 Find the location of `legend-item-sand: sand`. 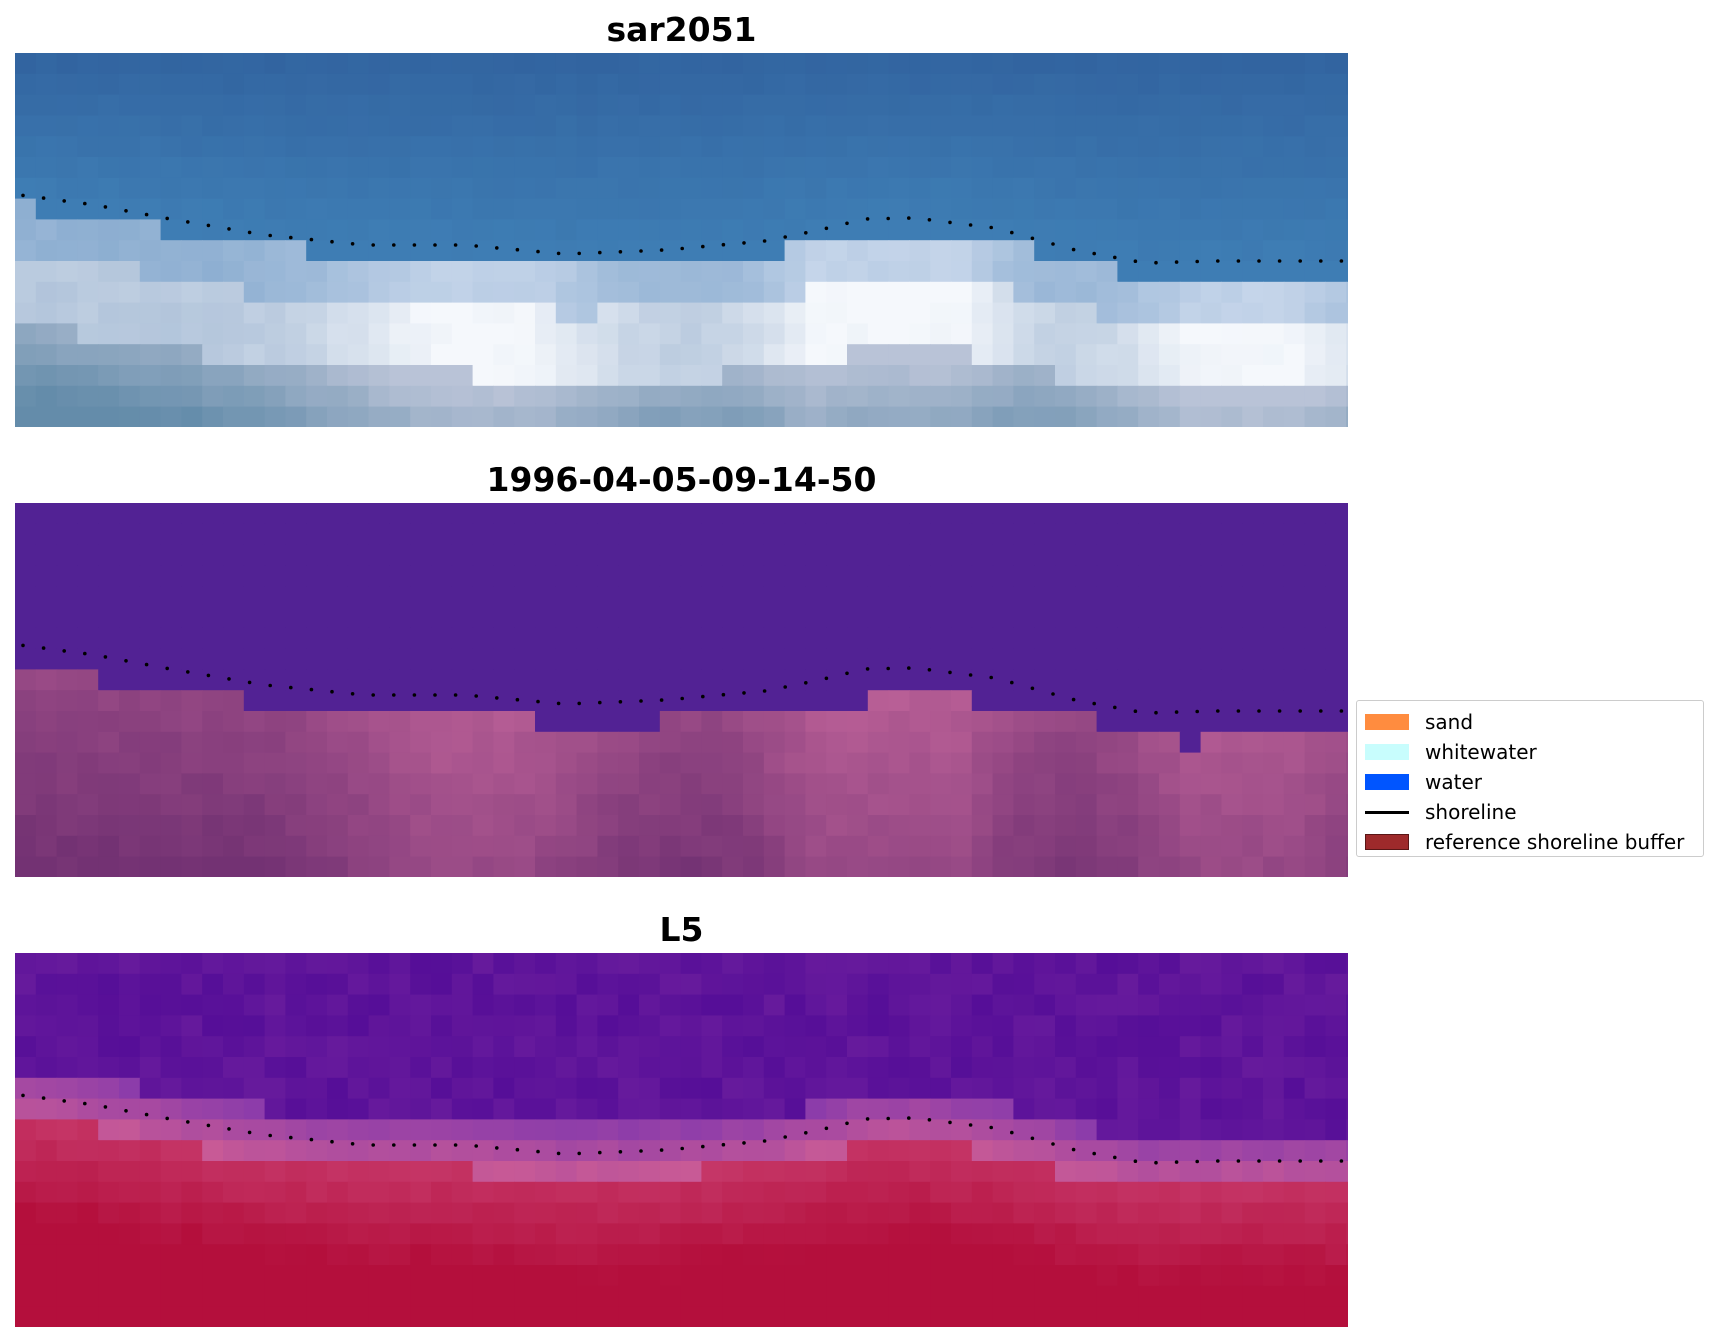

legend-item-sand: sand is located at coordinates (1530, 722).